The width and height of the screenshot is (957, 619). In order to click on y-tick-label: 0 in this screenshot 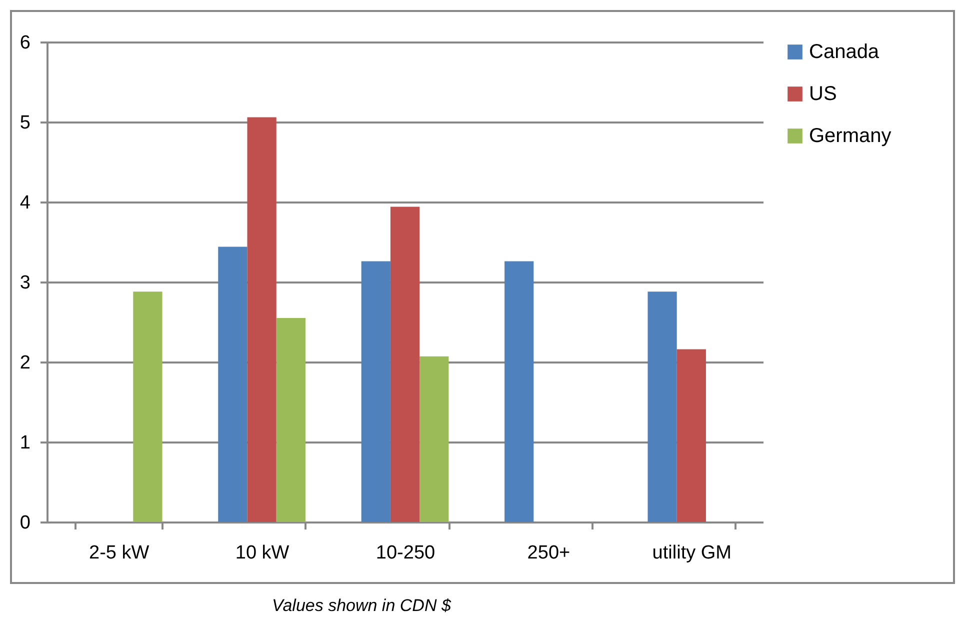, I will do `click(25, 523)`.